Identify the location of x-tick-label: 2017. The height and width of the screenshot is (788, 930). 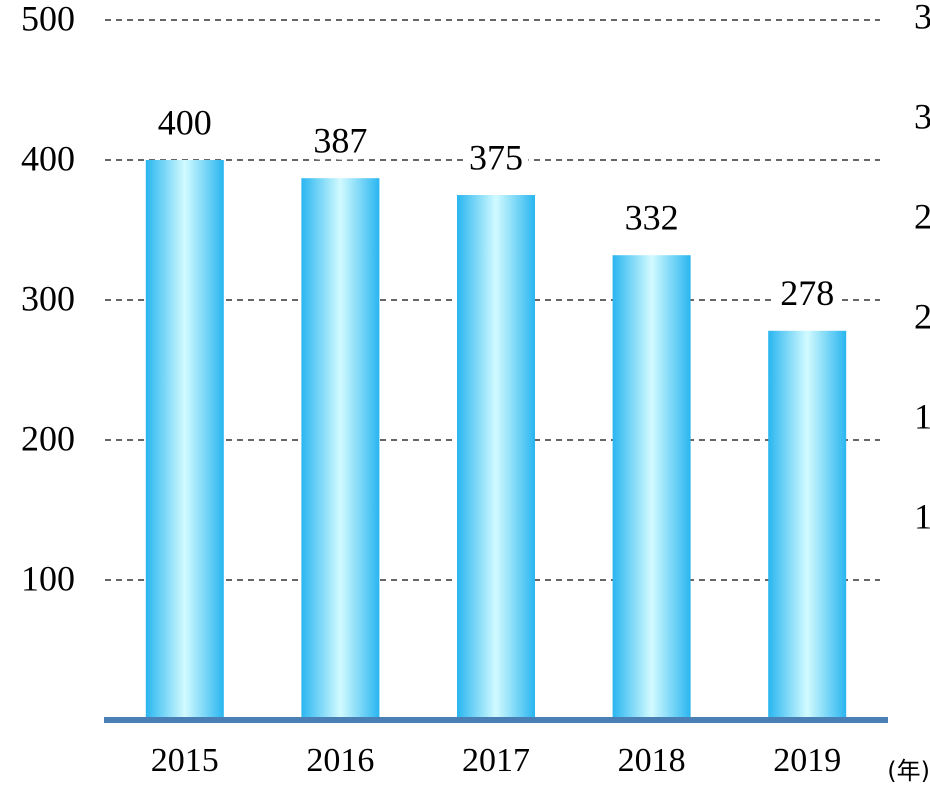
(496, 760).